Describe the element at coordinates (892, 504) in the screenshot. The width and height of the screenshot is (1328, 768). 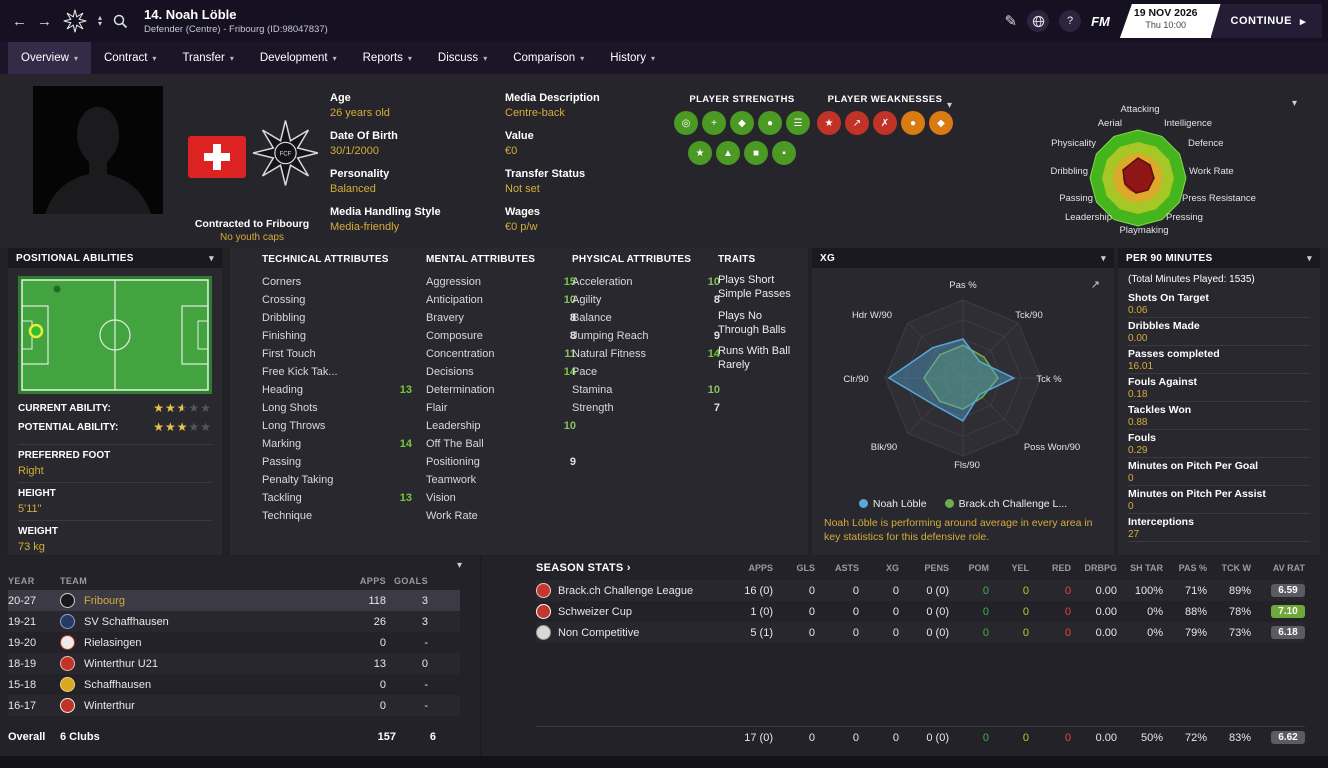
I see `legend-player: Noah Löble` at that location.